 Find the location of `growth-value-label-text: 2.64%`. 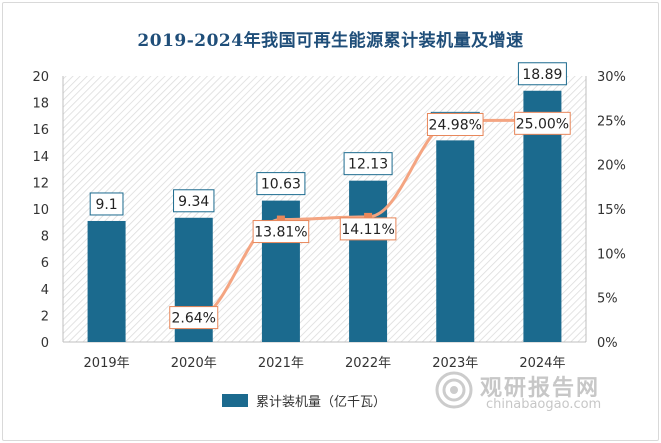

growth-value-label-text: 2.64% is located at coordinates (194, 319).